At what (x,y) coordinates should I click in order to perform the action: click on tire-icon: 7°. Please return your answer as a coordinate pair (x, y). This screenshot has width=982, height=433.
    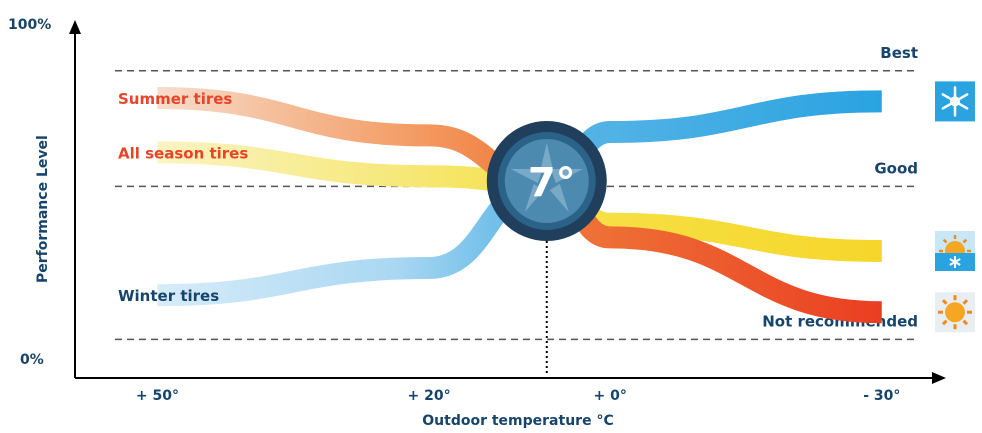
    Looking at the image, I should click on (546, 181).